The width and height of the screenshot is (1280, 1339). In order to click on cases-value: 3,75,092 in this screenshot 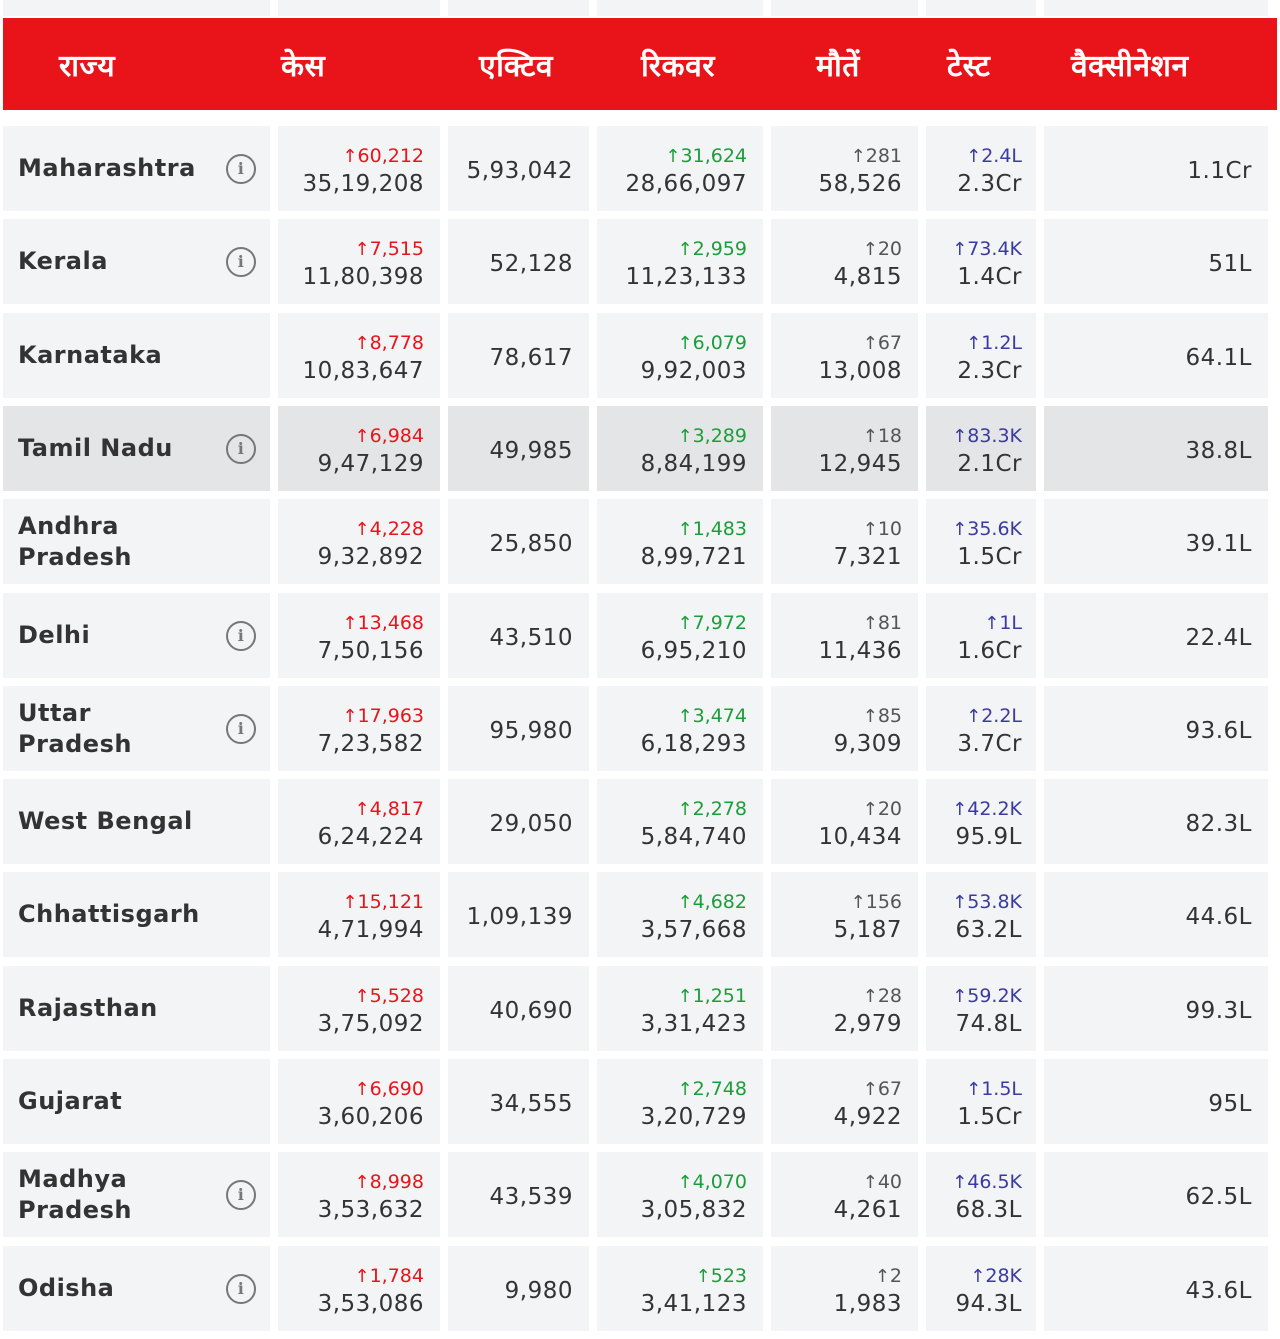, I will do `click(370, 1023)`.